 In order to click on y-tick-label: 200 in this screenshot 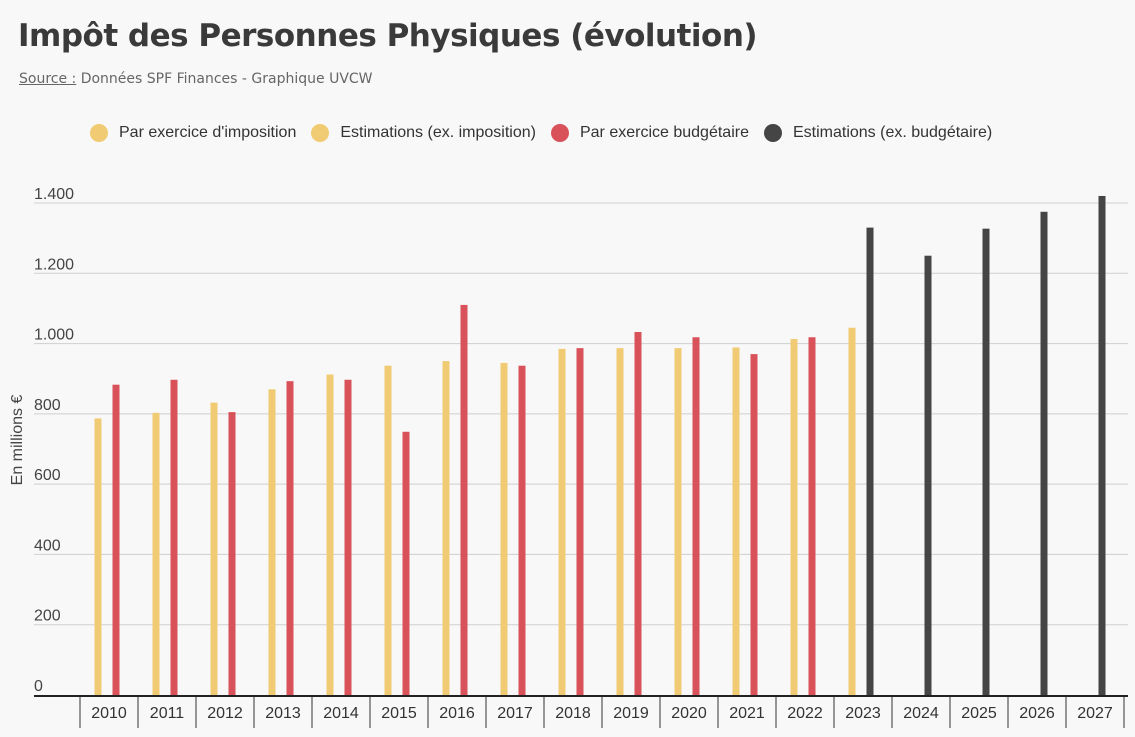, I will do `click(47, 616)`.